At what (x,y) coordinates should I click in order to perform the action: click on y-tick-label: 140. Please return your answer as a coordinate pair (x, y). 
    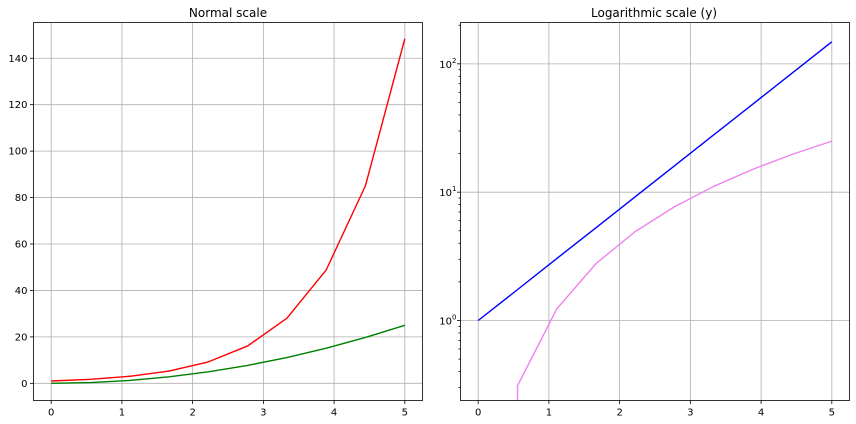
    Looking at the image, I should click on (17, 59).